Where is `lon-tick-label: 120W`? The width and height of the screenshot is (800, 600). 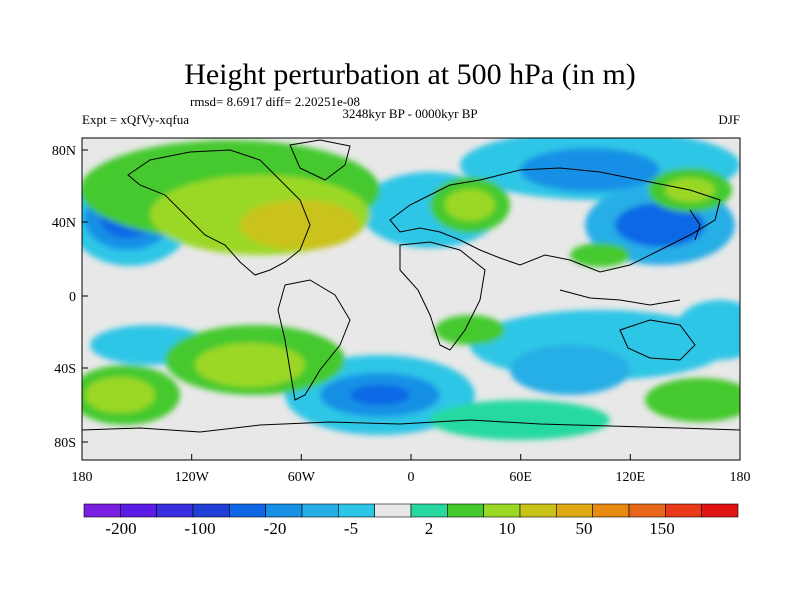 lon-tick-label: 120W is located at coordinates (192, 477).